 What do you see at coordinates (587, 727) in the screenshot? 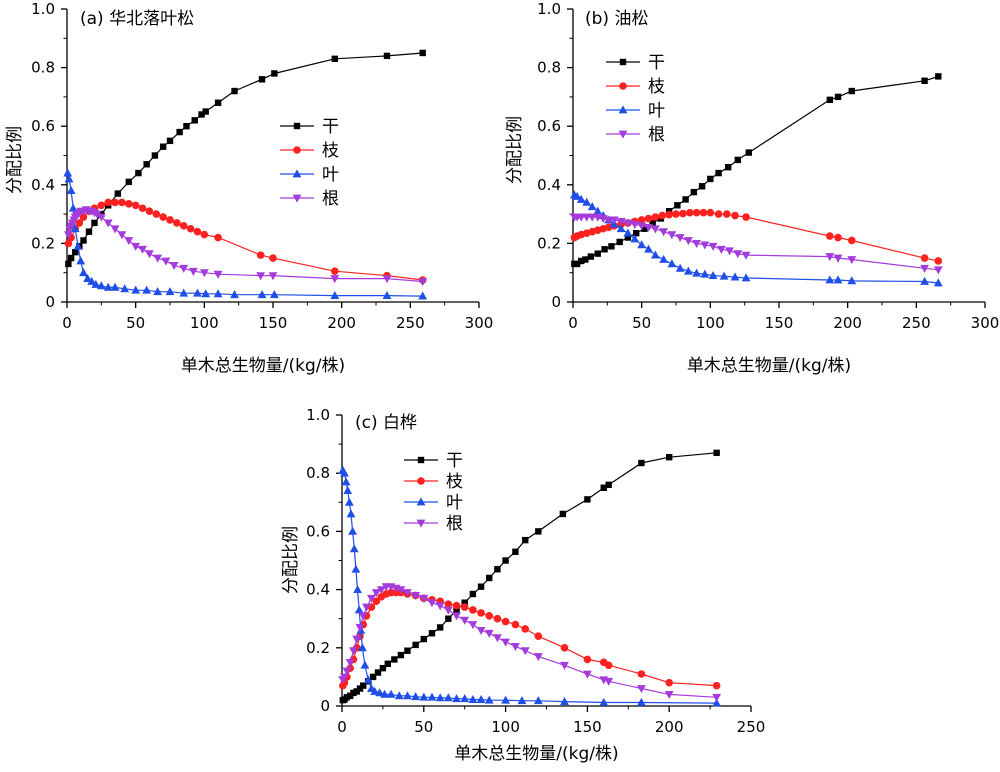
I see `x-tick-label: 150` at bounding box center [587, 727].